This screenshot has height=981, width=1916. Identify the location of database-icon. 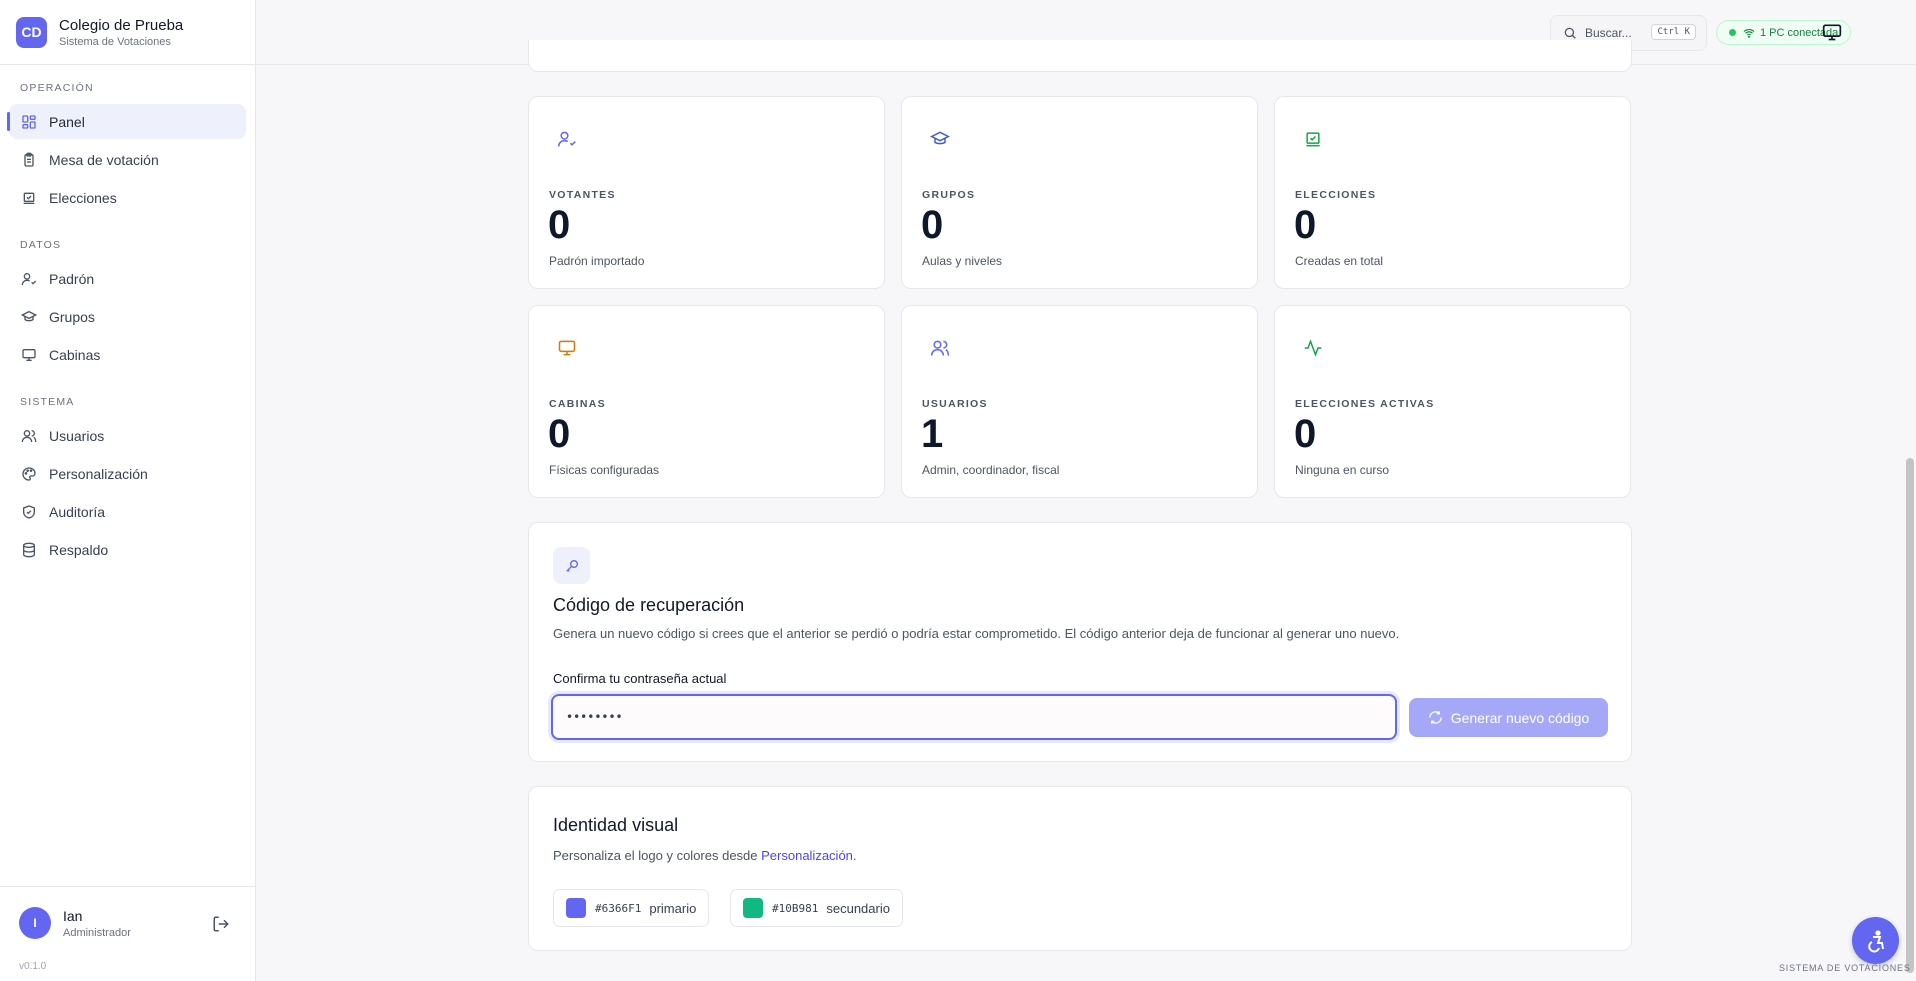
(29, 549).